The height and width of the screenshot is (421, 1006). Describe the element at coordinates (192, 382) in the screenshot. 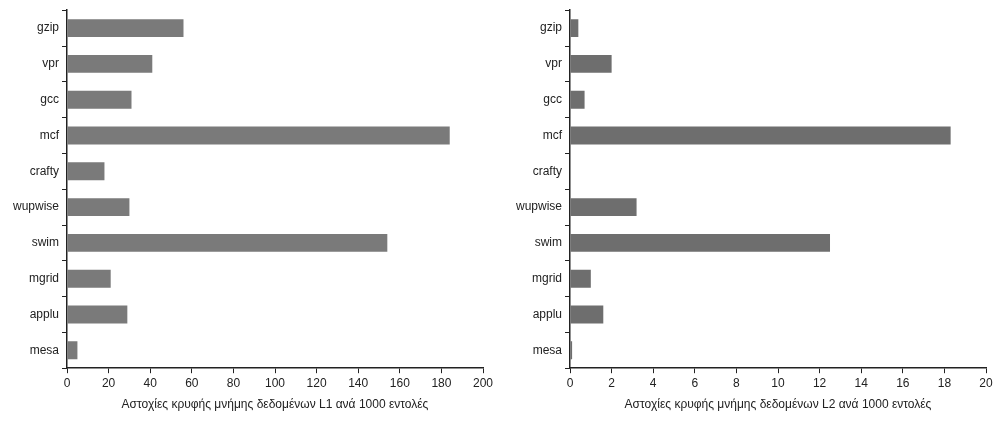

I see `x-tick-label: 60` at that location.